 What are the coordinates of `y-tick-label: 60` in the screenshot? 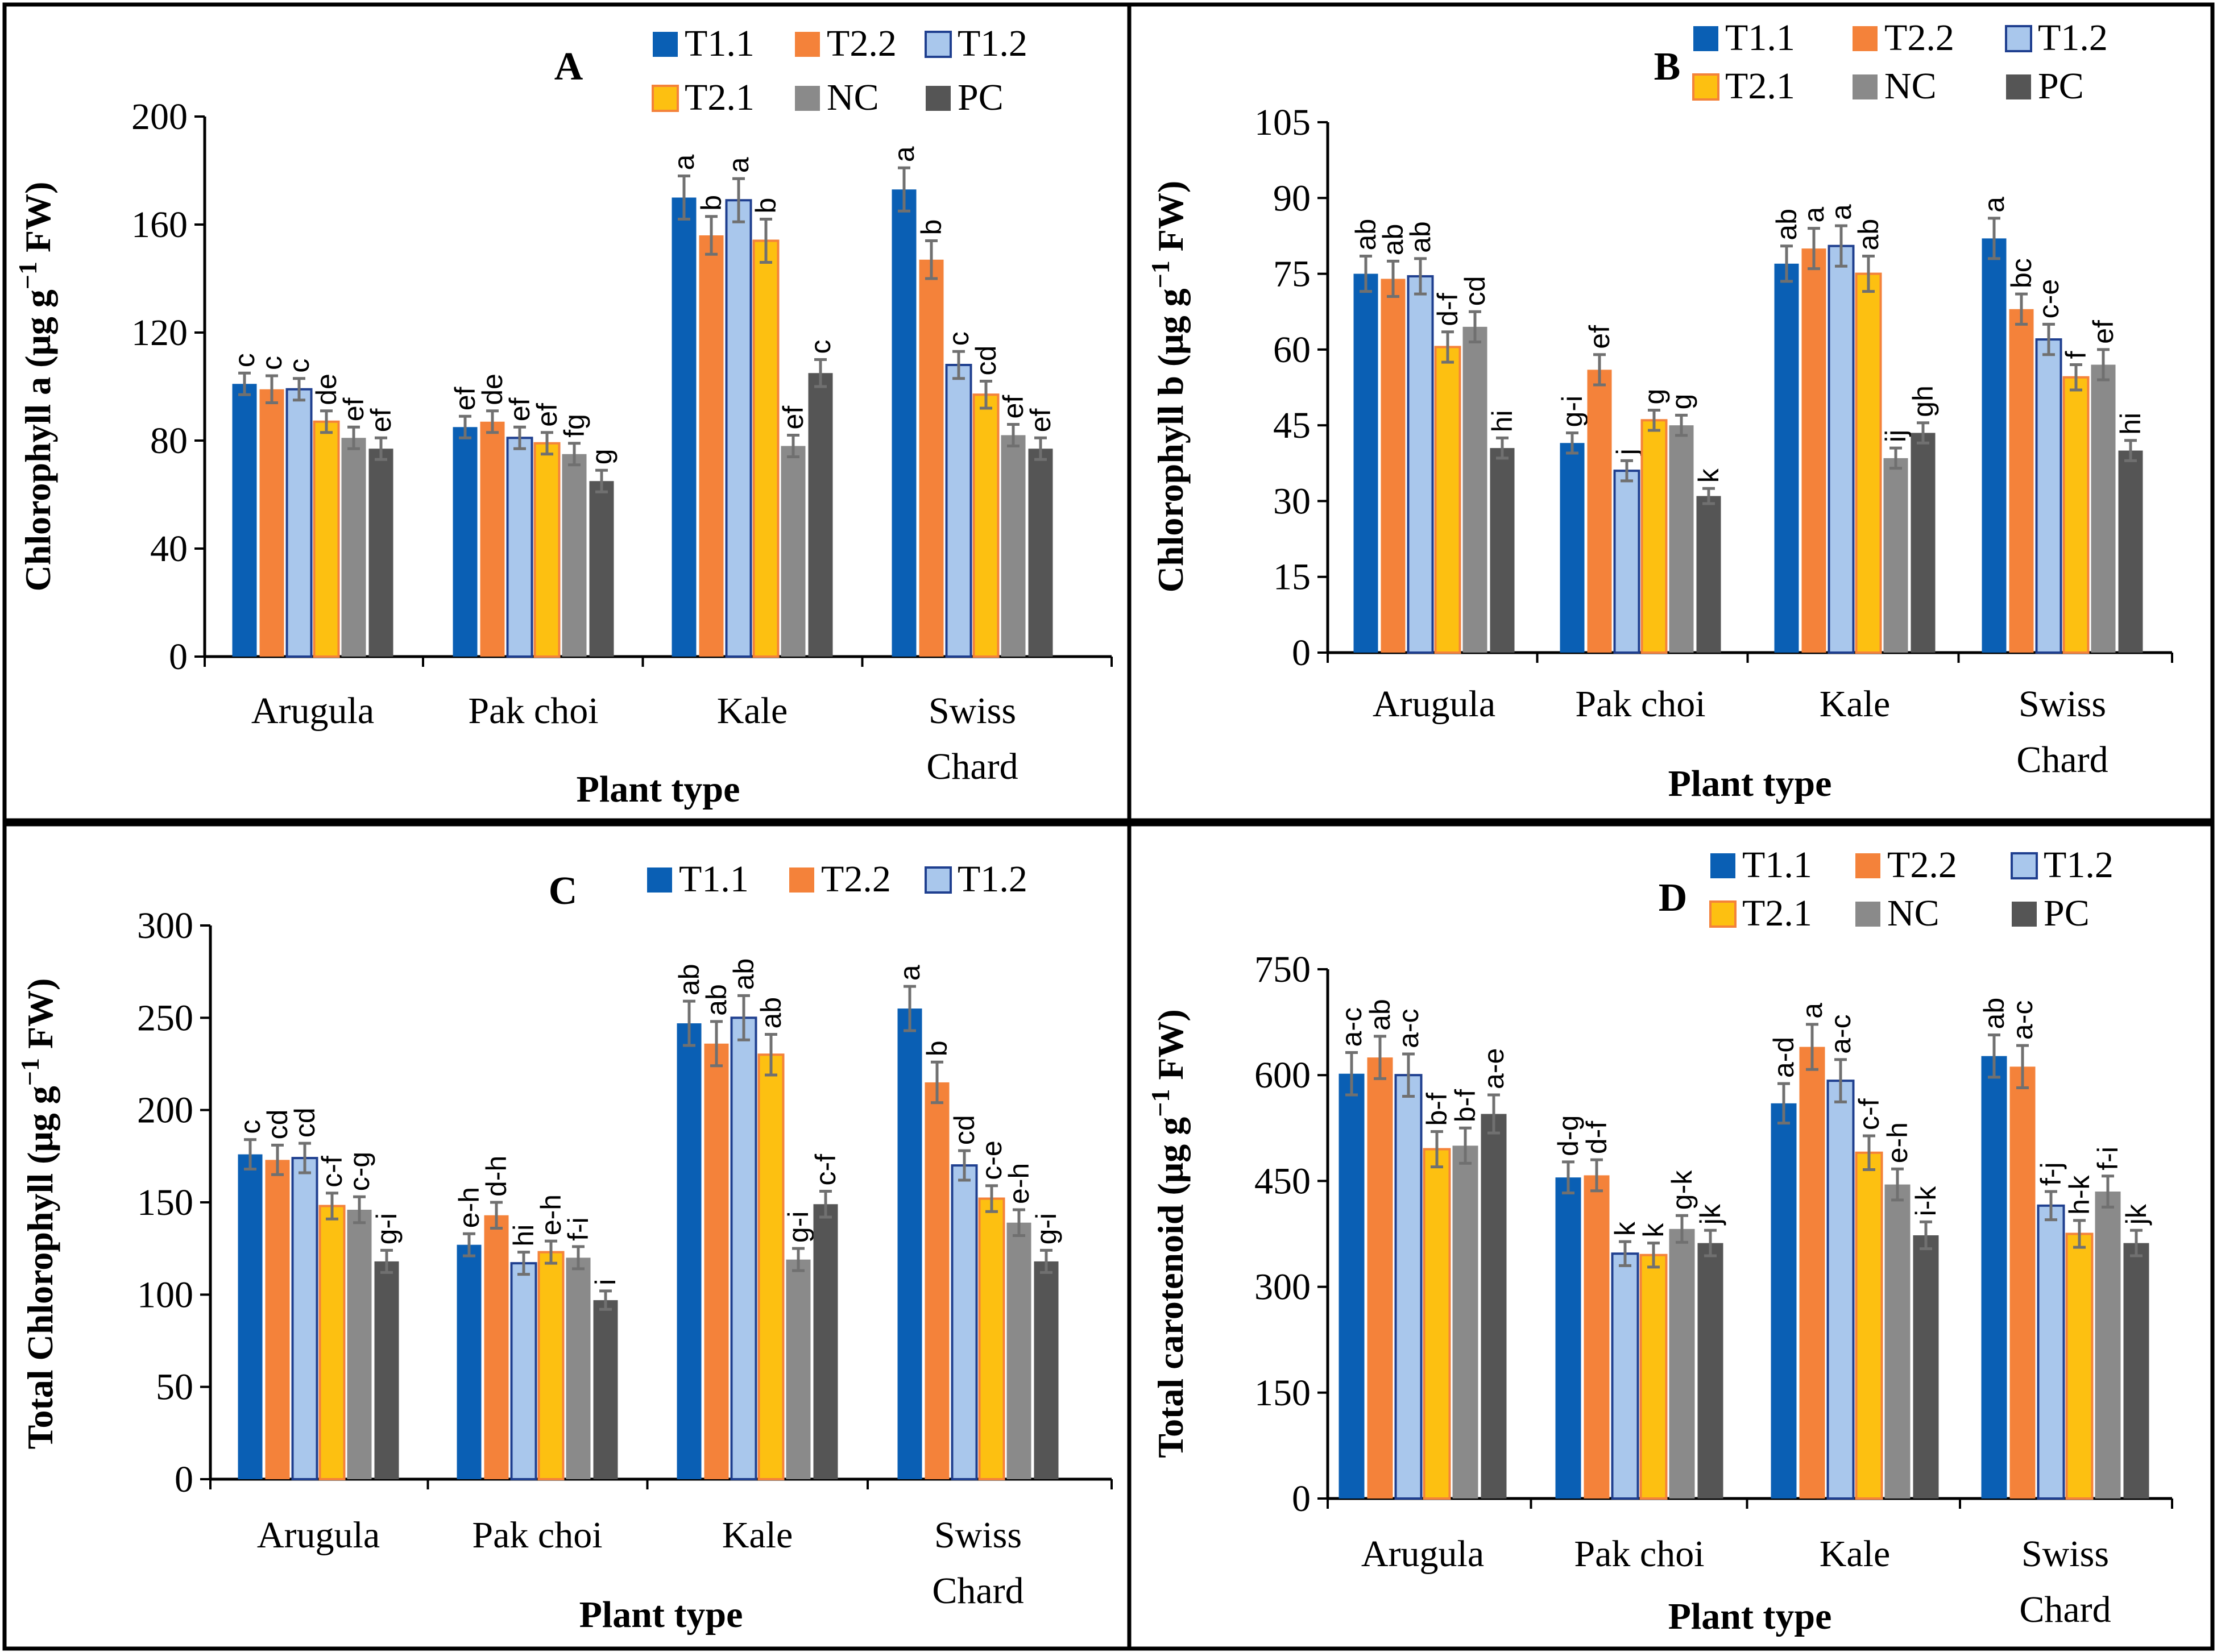 It's located at (1292, 350).